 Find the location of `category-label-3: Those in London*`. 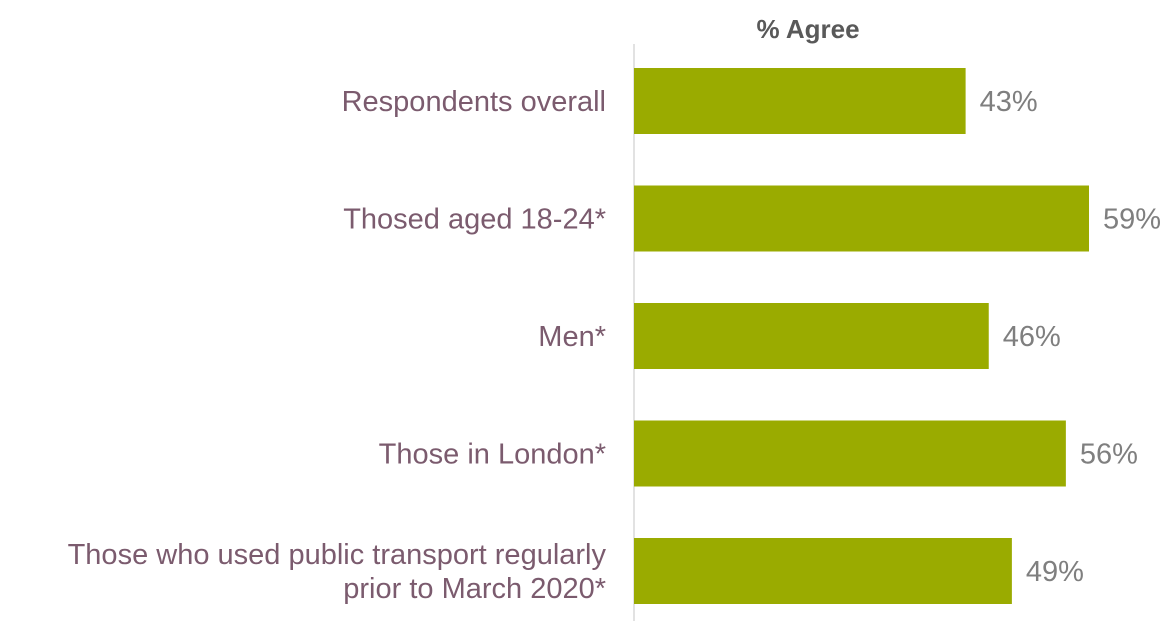

category-label-3: Those in London* is located at coordinates (492, 455).